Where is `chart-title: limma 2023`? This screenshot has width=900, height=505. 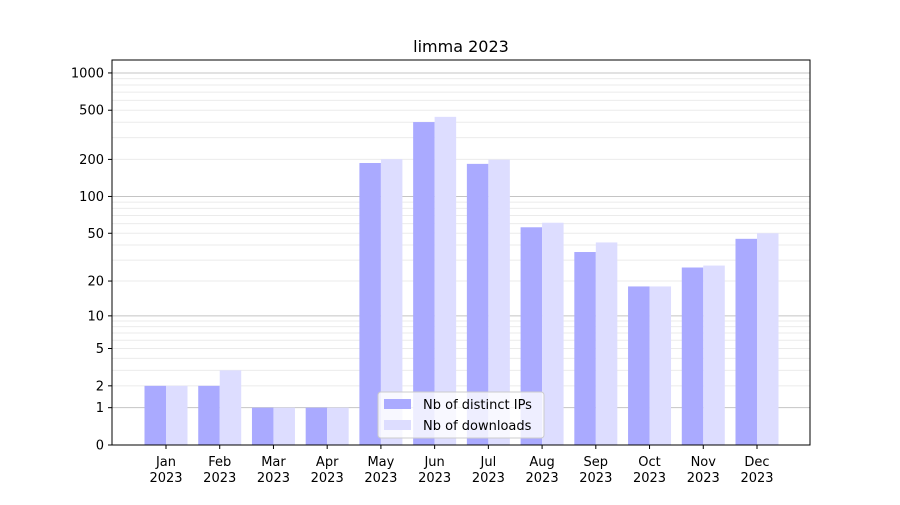
chart-title: limma 2023 is located at coordinates (461, 46).